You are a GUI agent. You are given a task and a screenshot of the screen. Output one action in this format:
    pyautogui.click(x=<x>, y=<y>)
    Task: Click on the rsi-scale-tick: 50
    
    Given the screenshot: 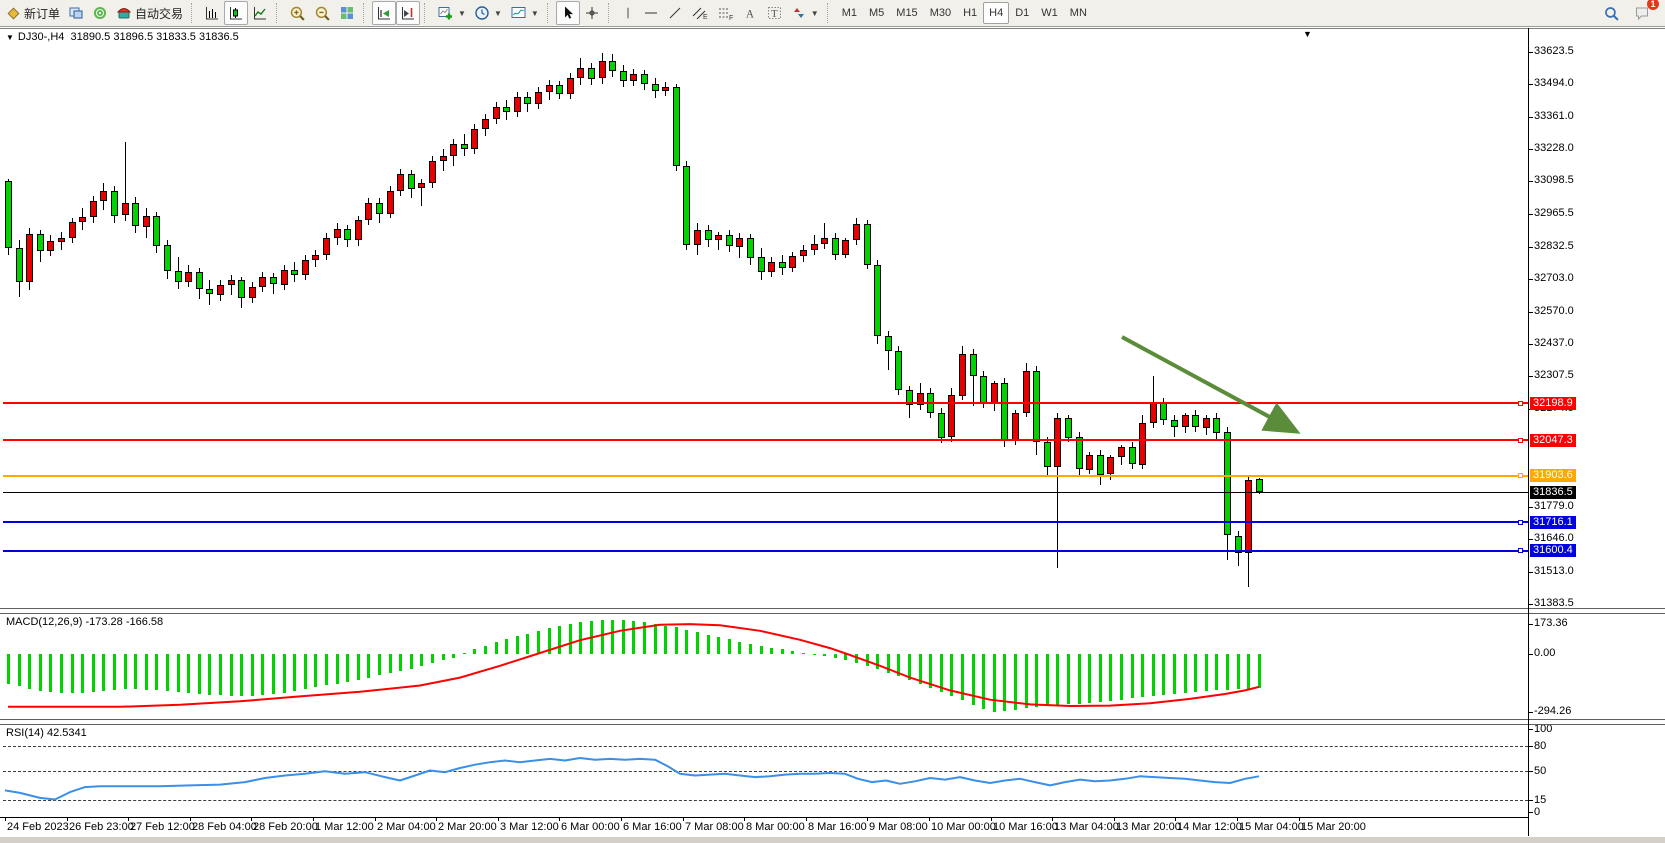 What is the action you would take?
    pyautogui.click(x=1540, y=771)
    